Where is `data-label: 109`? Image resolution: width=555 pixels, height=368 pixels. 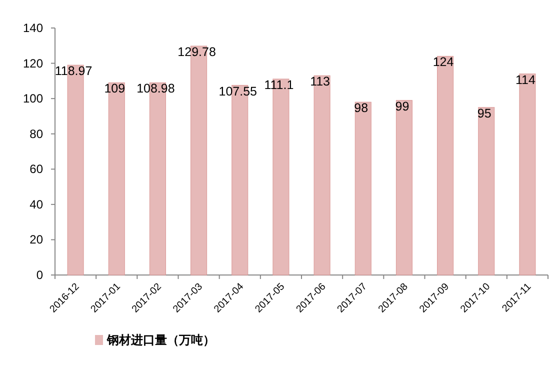
data-label: 109 is located at coordinates (115, 89).